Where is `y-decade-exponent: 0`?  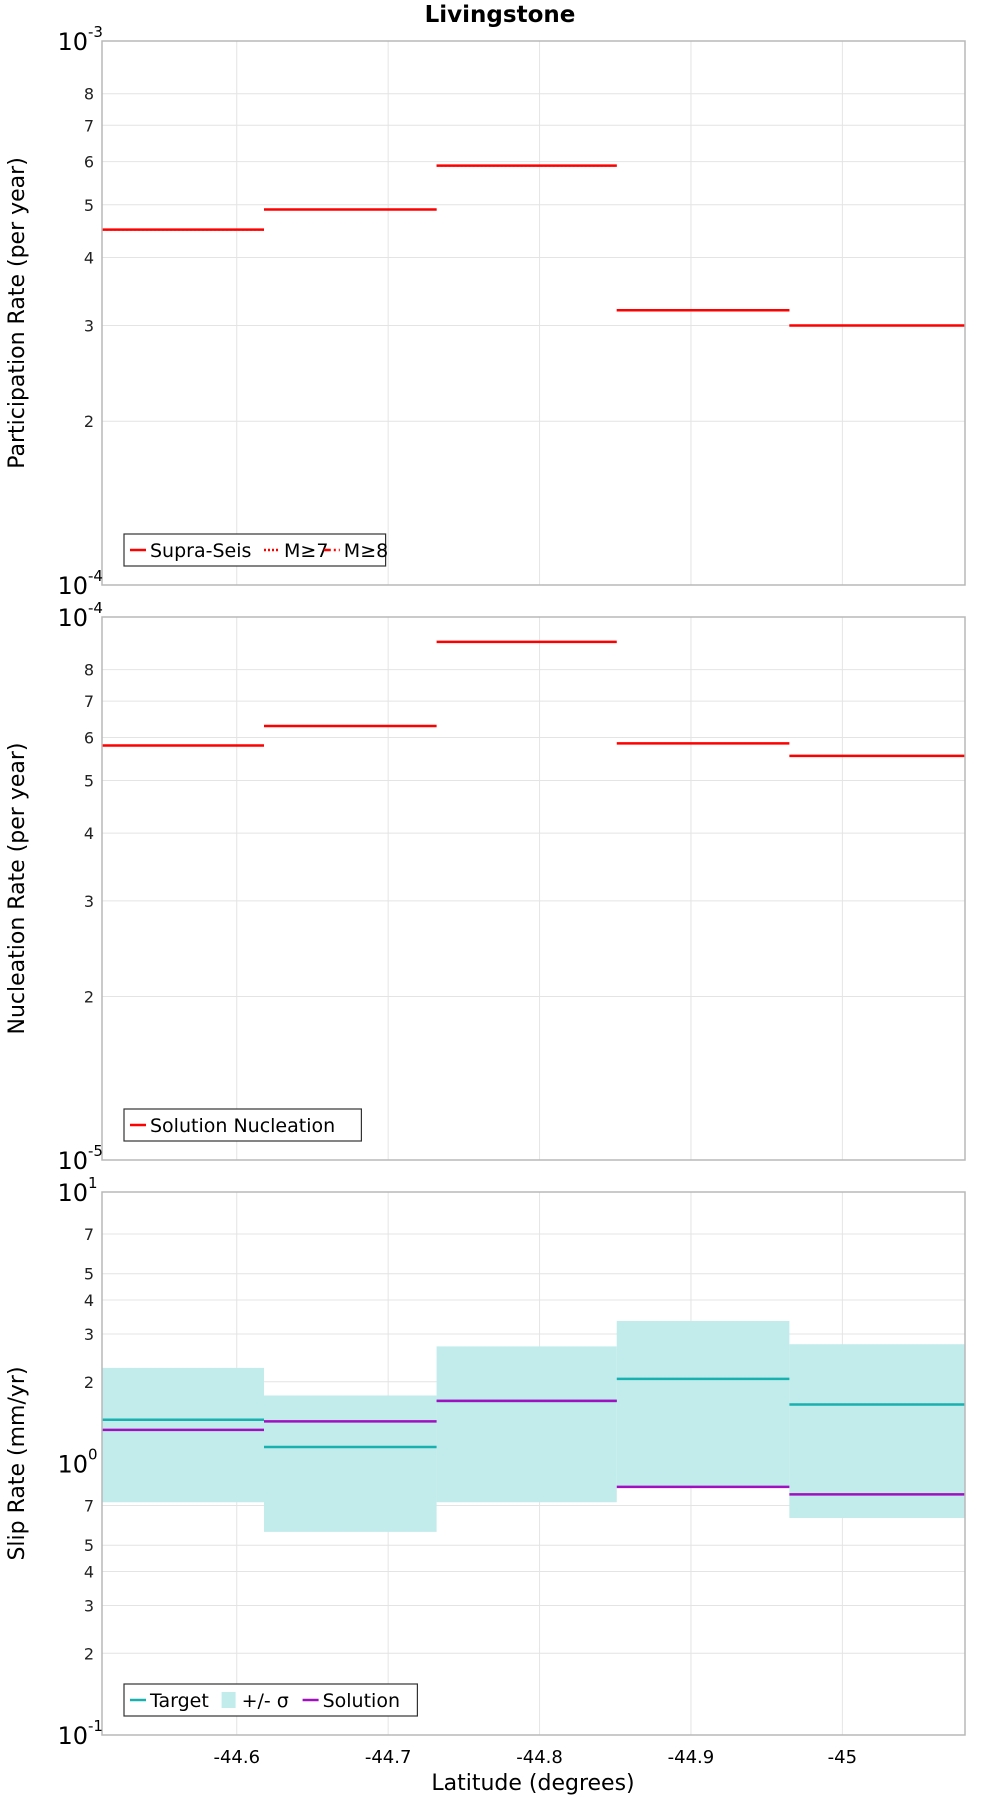
y-decade-exponent: 0 is located at coordinates (93, 1455).